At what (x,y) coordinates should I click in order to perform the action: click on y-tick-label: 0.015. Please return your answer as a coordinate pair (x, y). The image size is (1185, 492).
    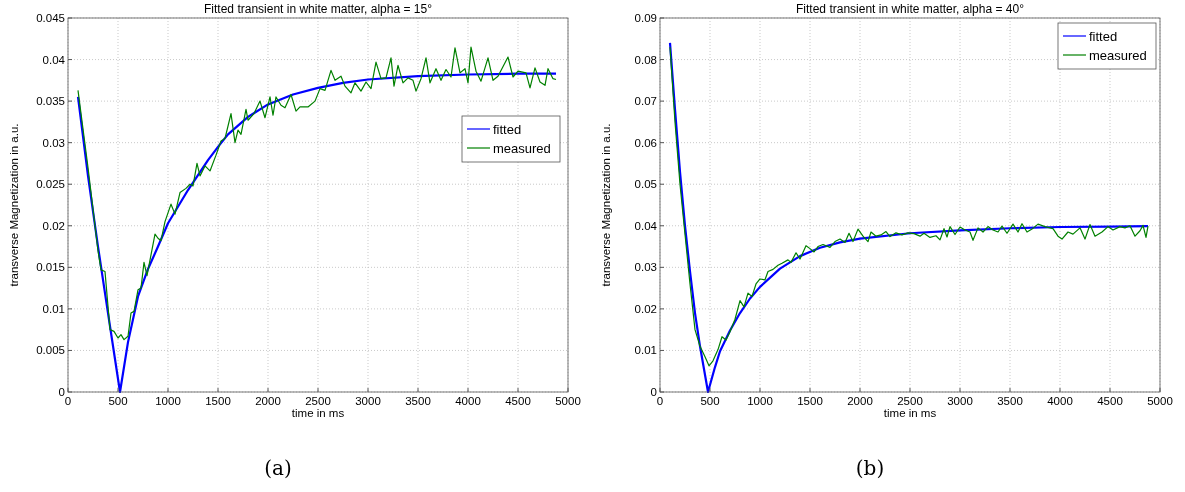
    Looking at the image, I should click on (50, 267).